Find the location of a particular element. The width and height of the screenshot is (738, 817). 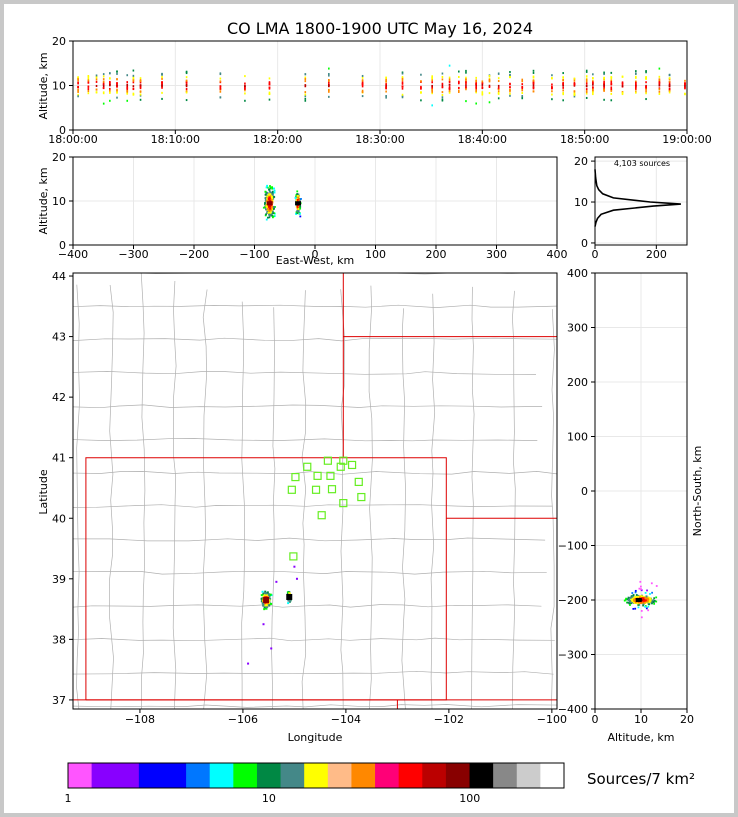

ns-height-y-tick-label: −400 is located at coordinates (573, 709).